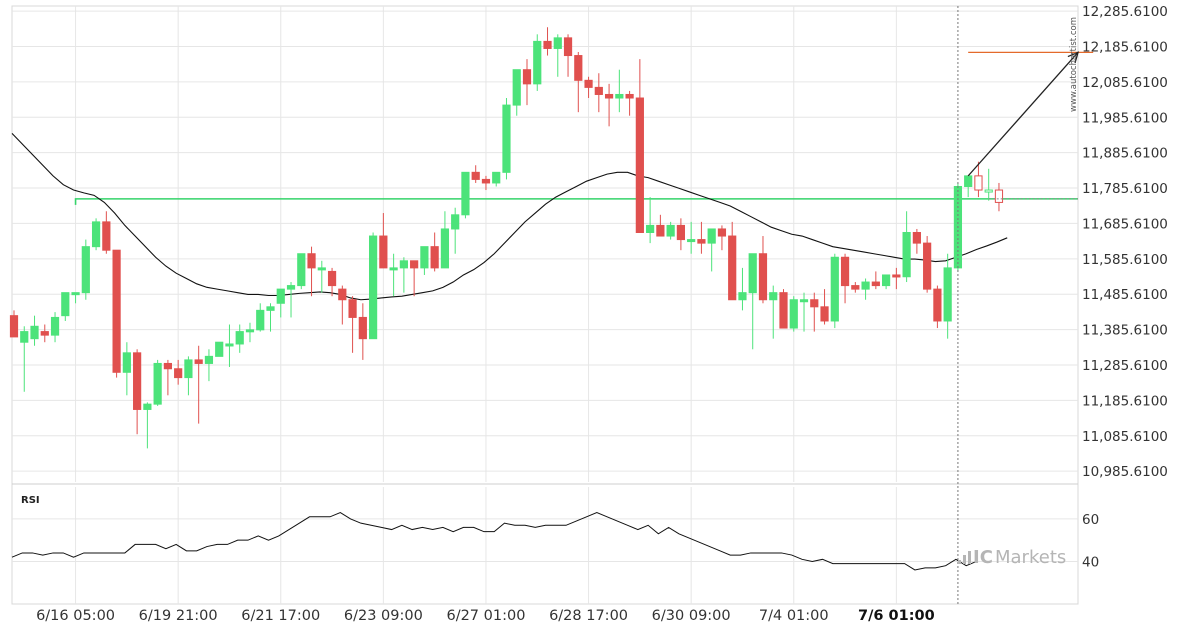 This screenshot has height=634, width=1200. Describe the element at coordinates (280, 616) in the screenshot. I see `x-tick-label: 6/21 17:00` at that location.